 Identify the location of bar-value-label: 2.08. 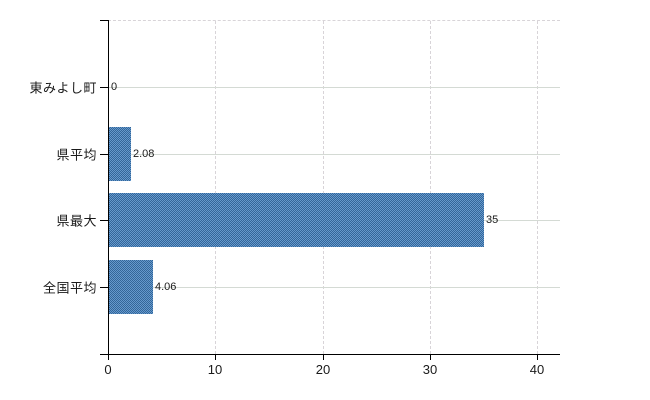
(144, 154).